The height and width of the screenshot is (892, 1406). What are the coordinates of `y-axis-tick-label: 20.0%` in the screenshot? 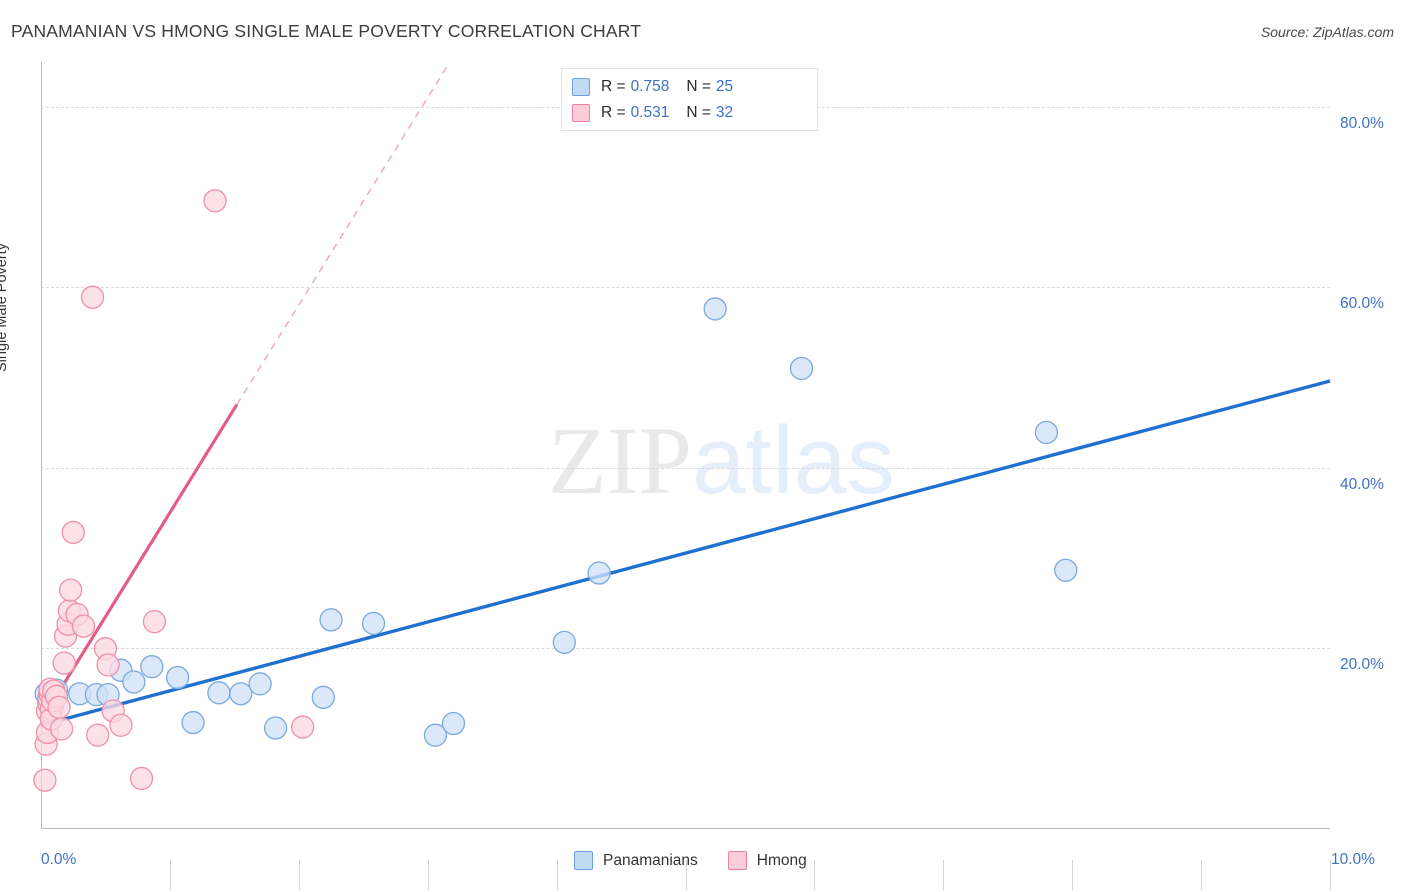 It's located at (1362, 664).